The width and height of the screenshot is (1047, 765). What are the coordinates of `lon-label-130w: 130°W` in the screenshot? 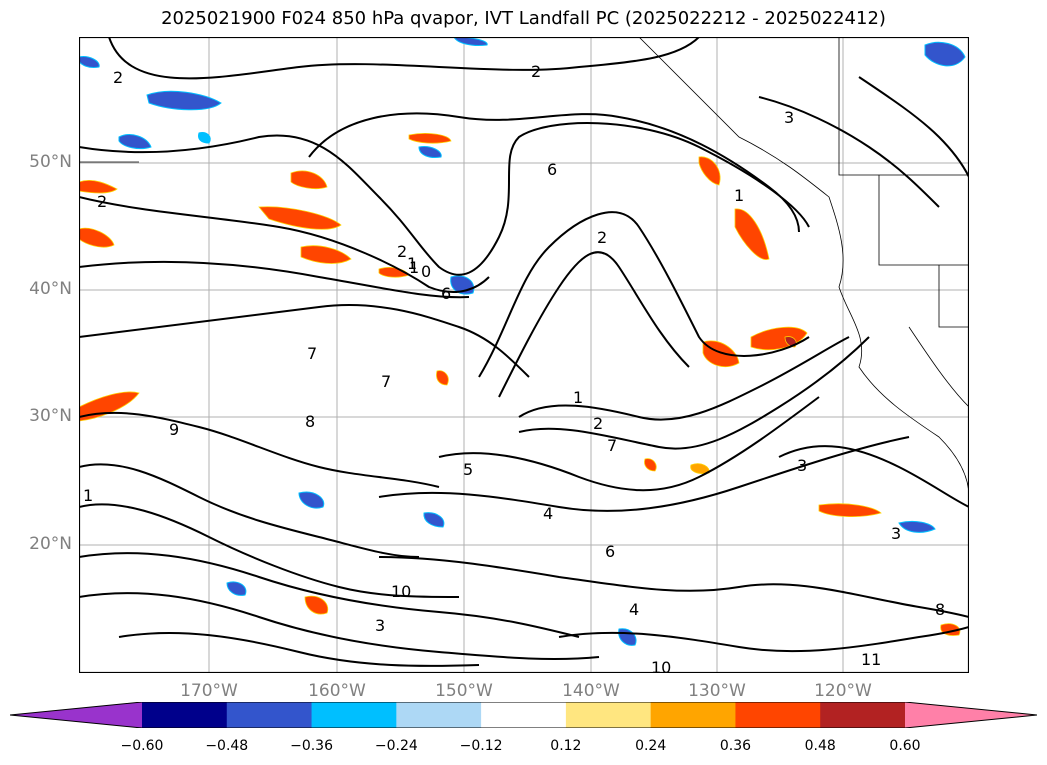 It's located at (717, 691).